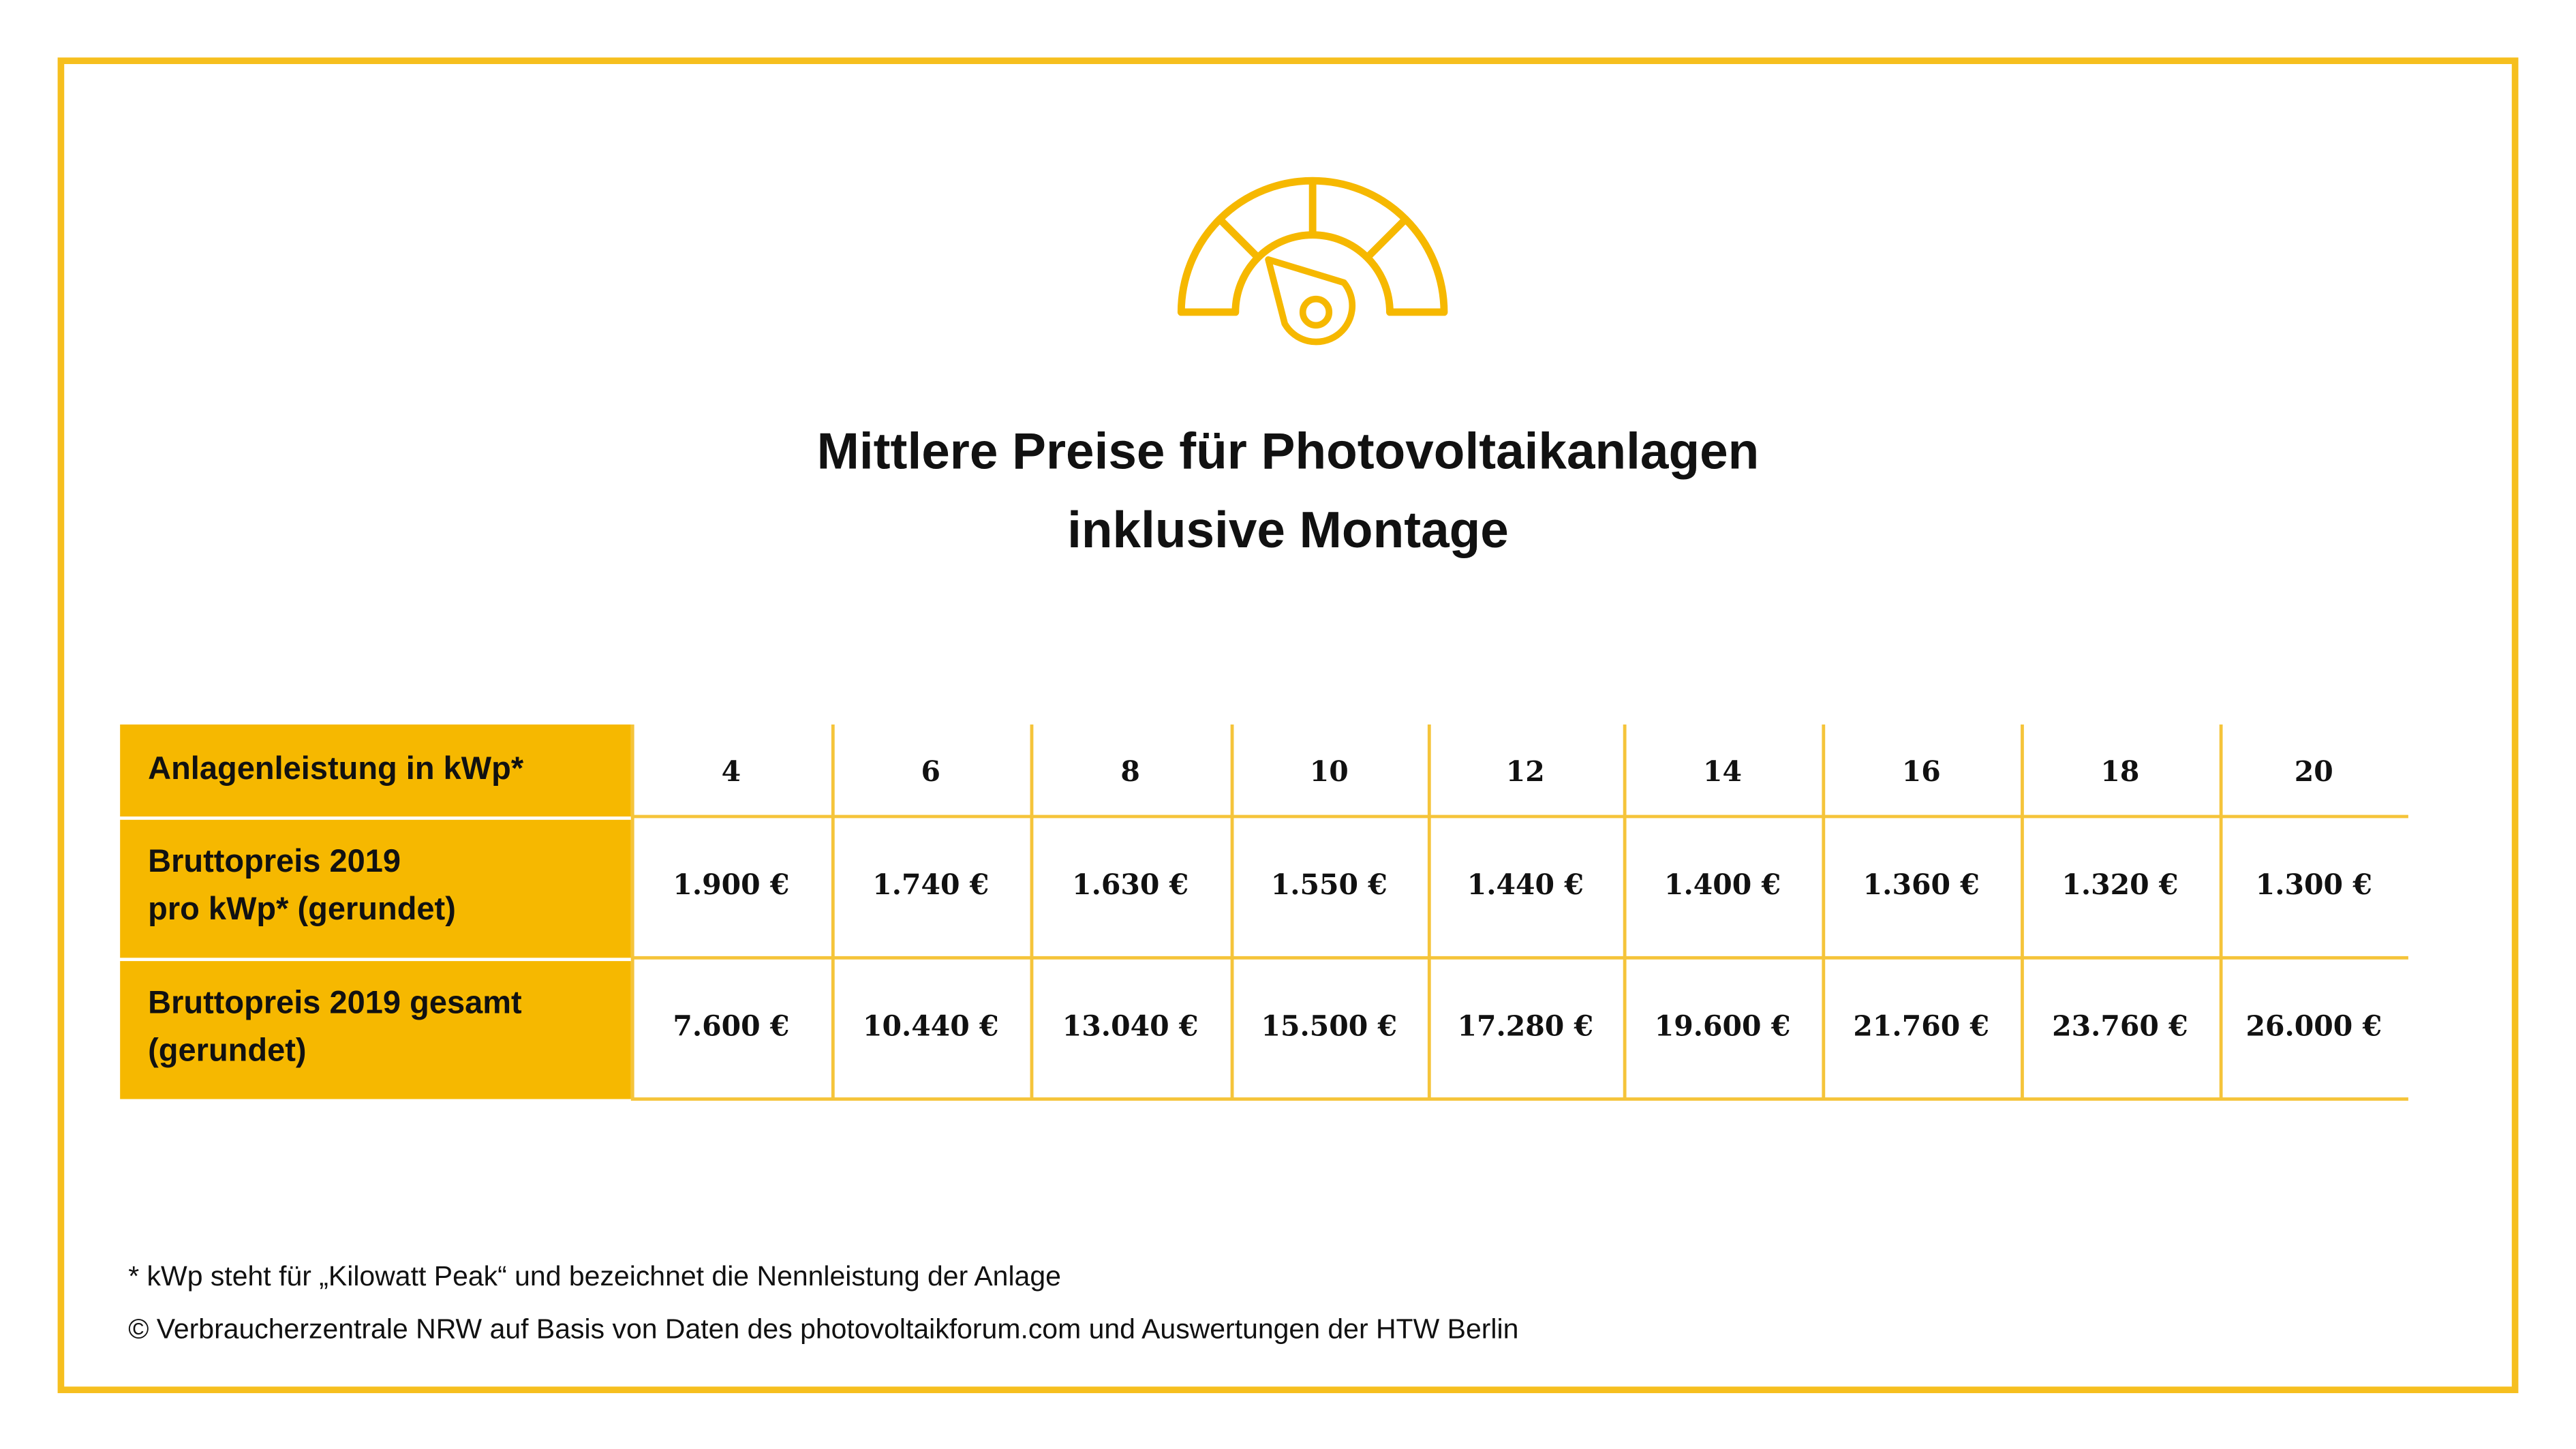  What do you see at coordinates (1329, 771) in the screenshot?
I see `column-header: 10` at bounding box center [1329, 771].